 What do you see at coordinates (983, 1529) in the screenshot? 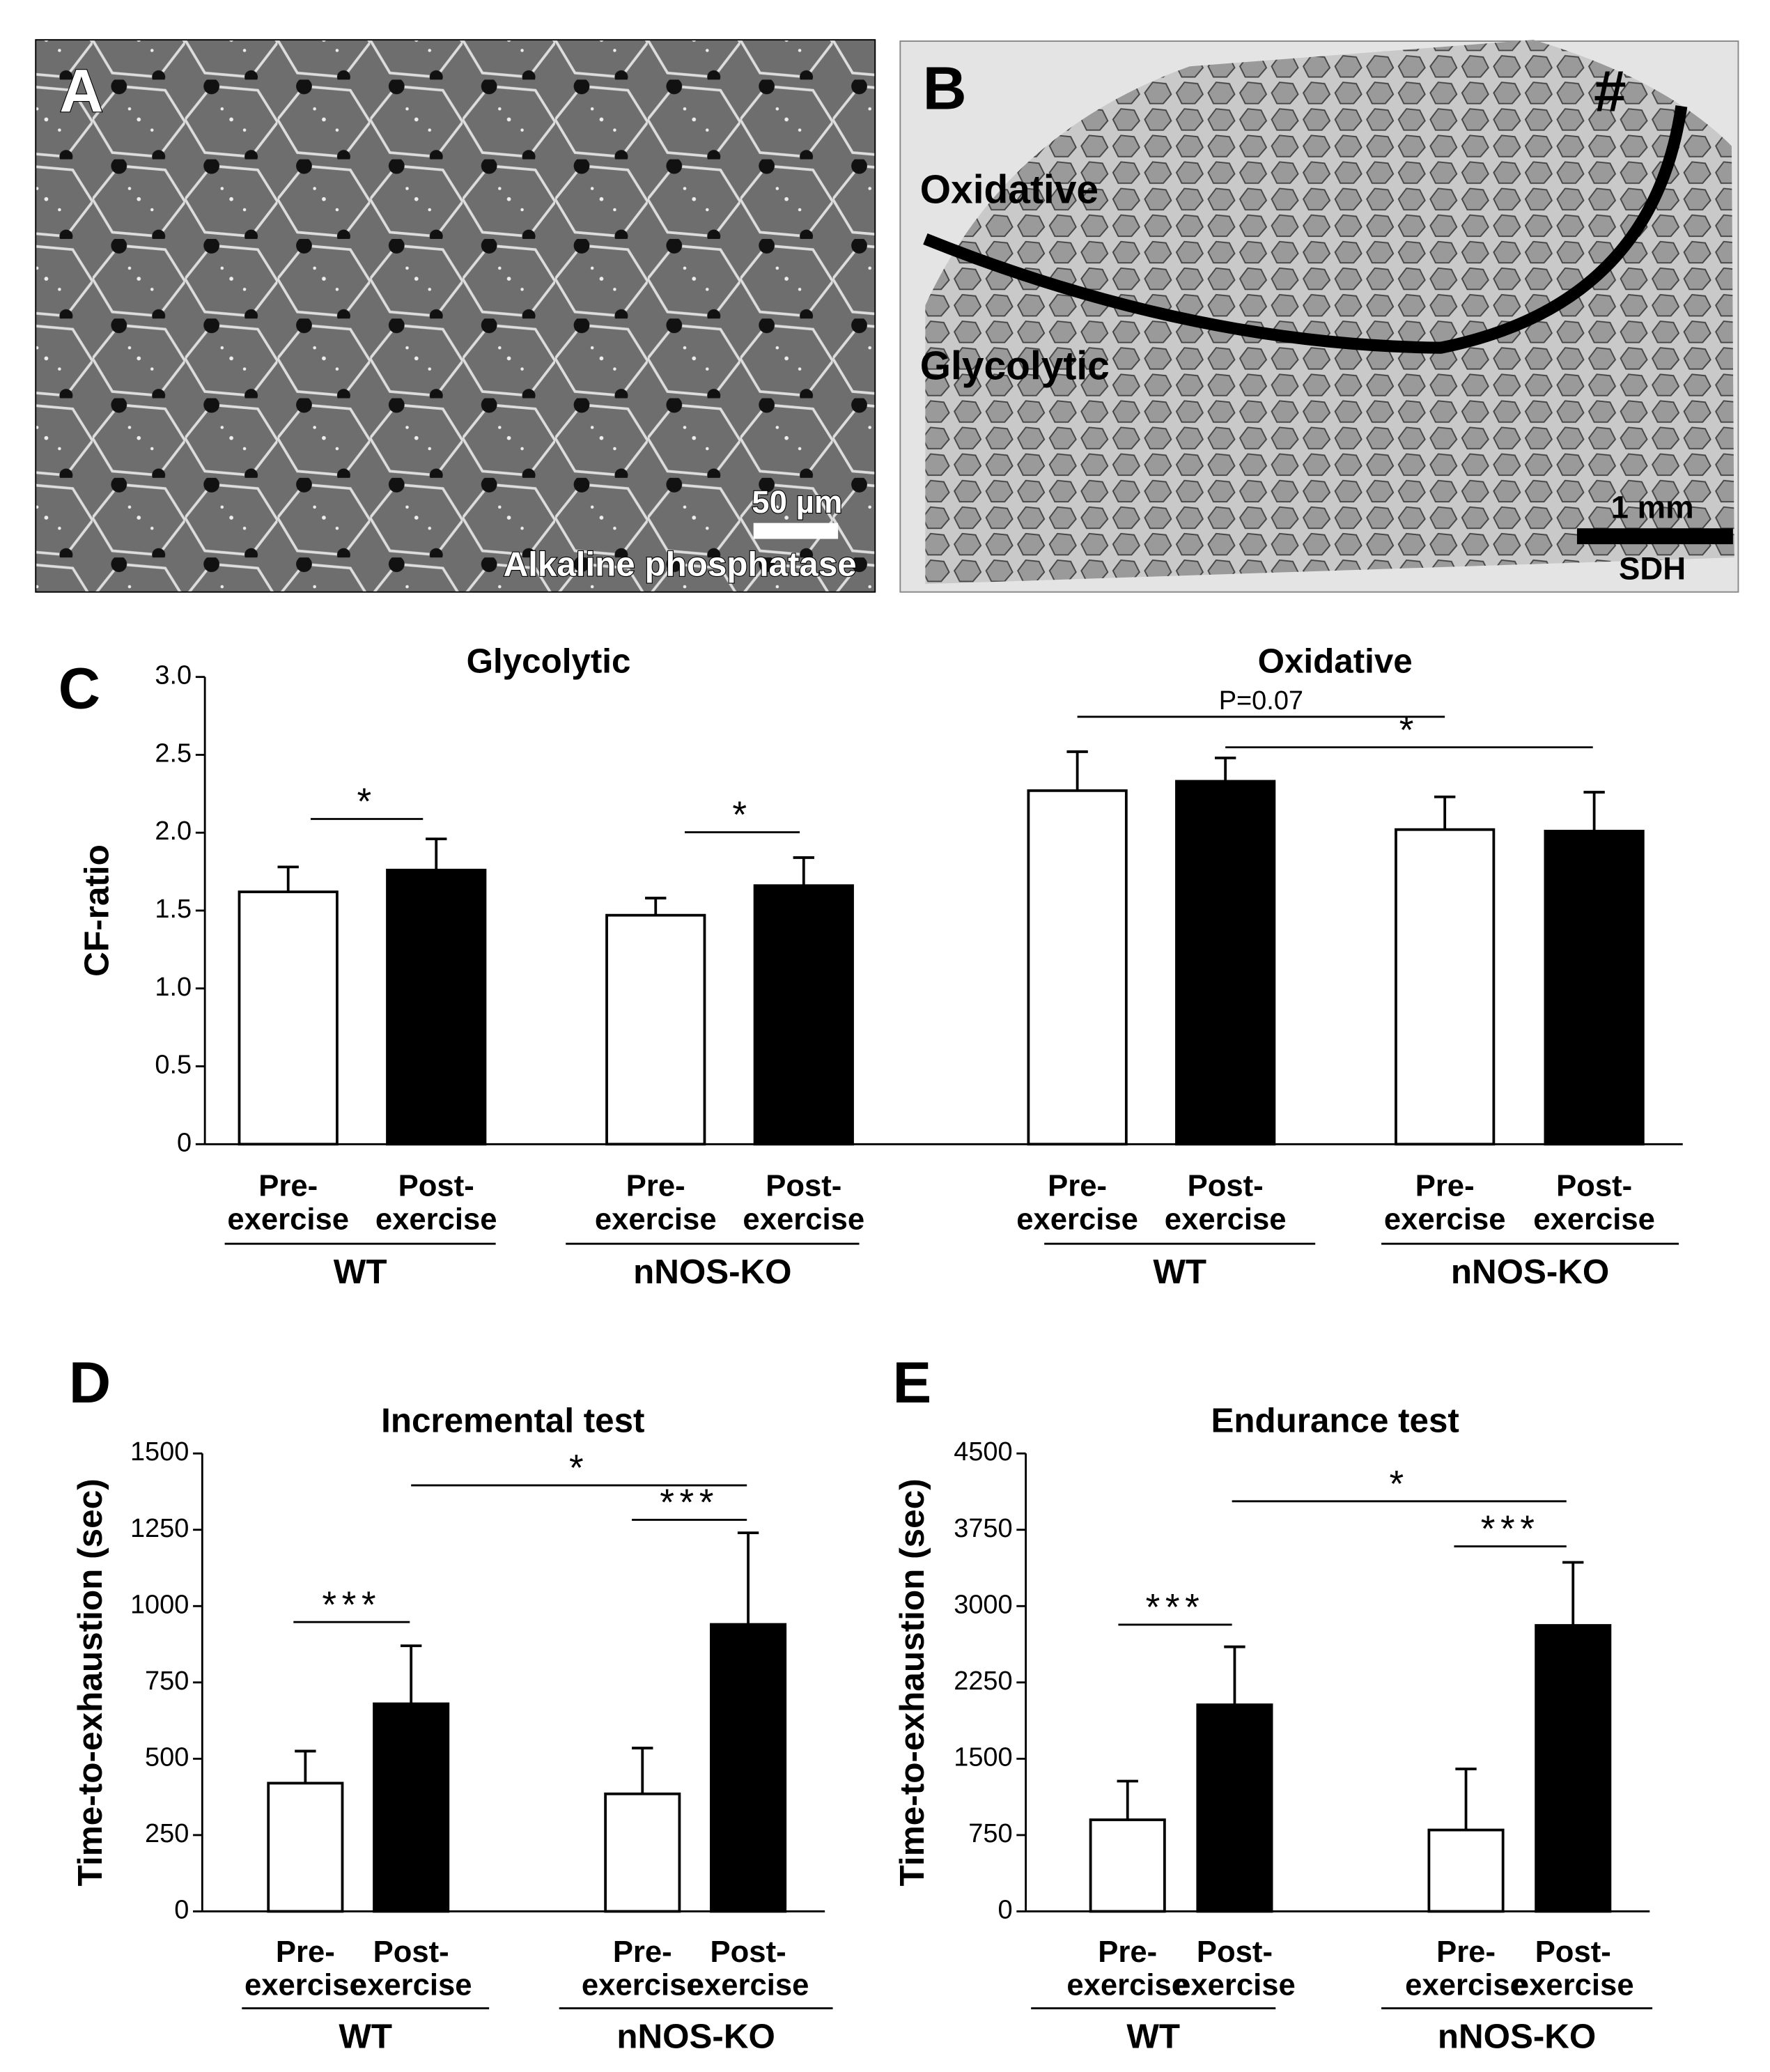
I see `y-tick-label: 3750` at bounding box center [983, 1529].